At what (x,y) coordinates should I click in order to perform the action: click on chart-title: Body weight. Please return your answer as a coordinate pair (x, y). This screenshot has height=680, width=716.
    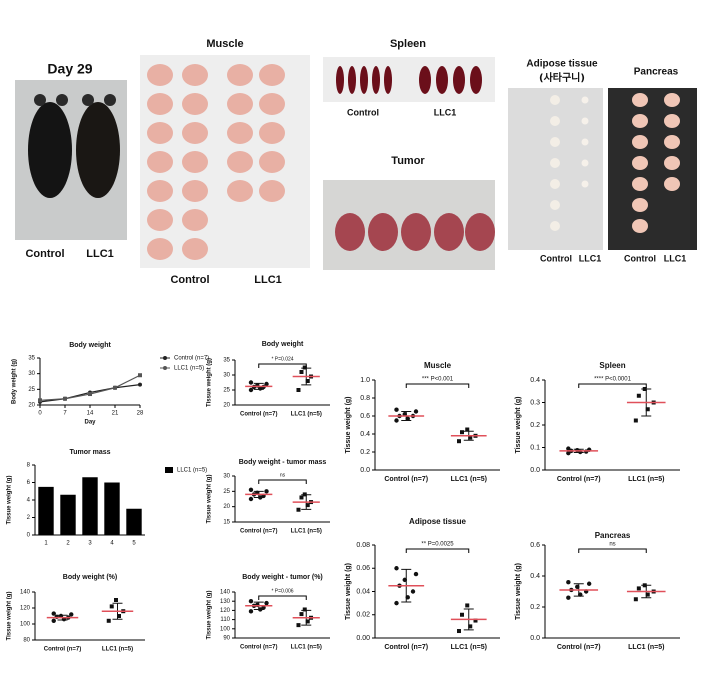
    Looking at the image, I should click on (283, 344).